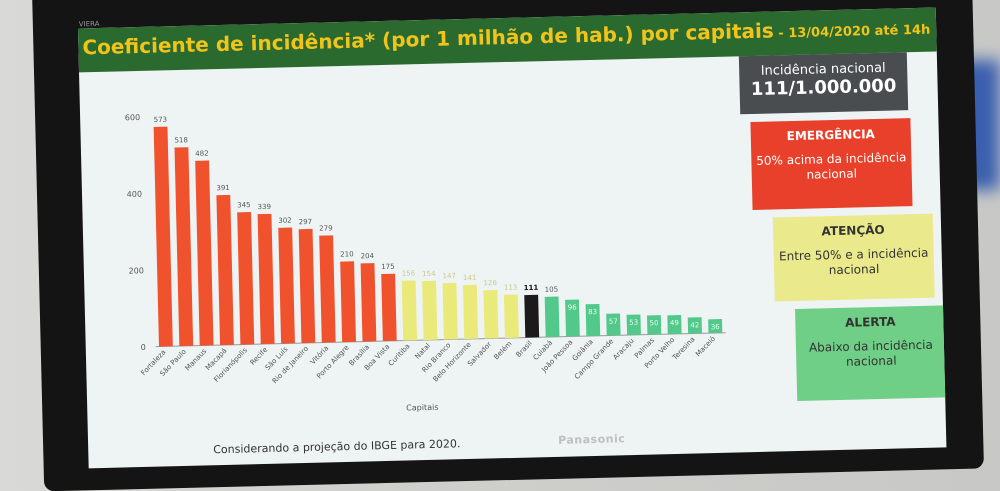 This screenshot has width=1000, height=491. Describe the element at coordinates (223, 188) in the screenshot. I see `data-label: 391` at that location.